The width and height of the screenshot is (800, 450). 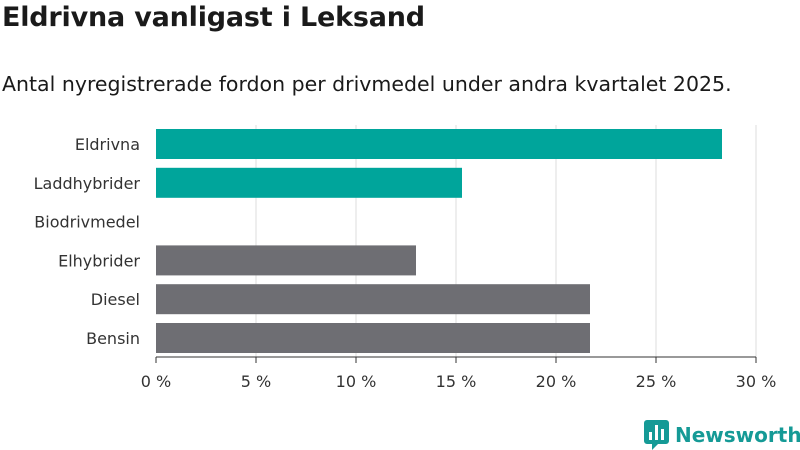 I want to click on x-tick-label: 25 %, so click(x=656, y=381).